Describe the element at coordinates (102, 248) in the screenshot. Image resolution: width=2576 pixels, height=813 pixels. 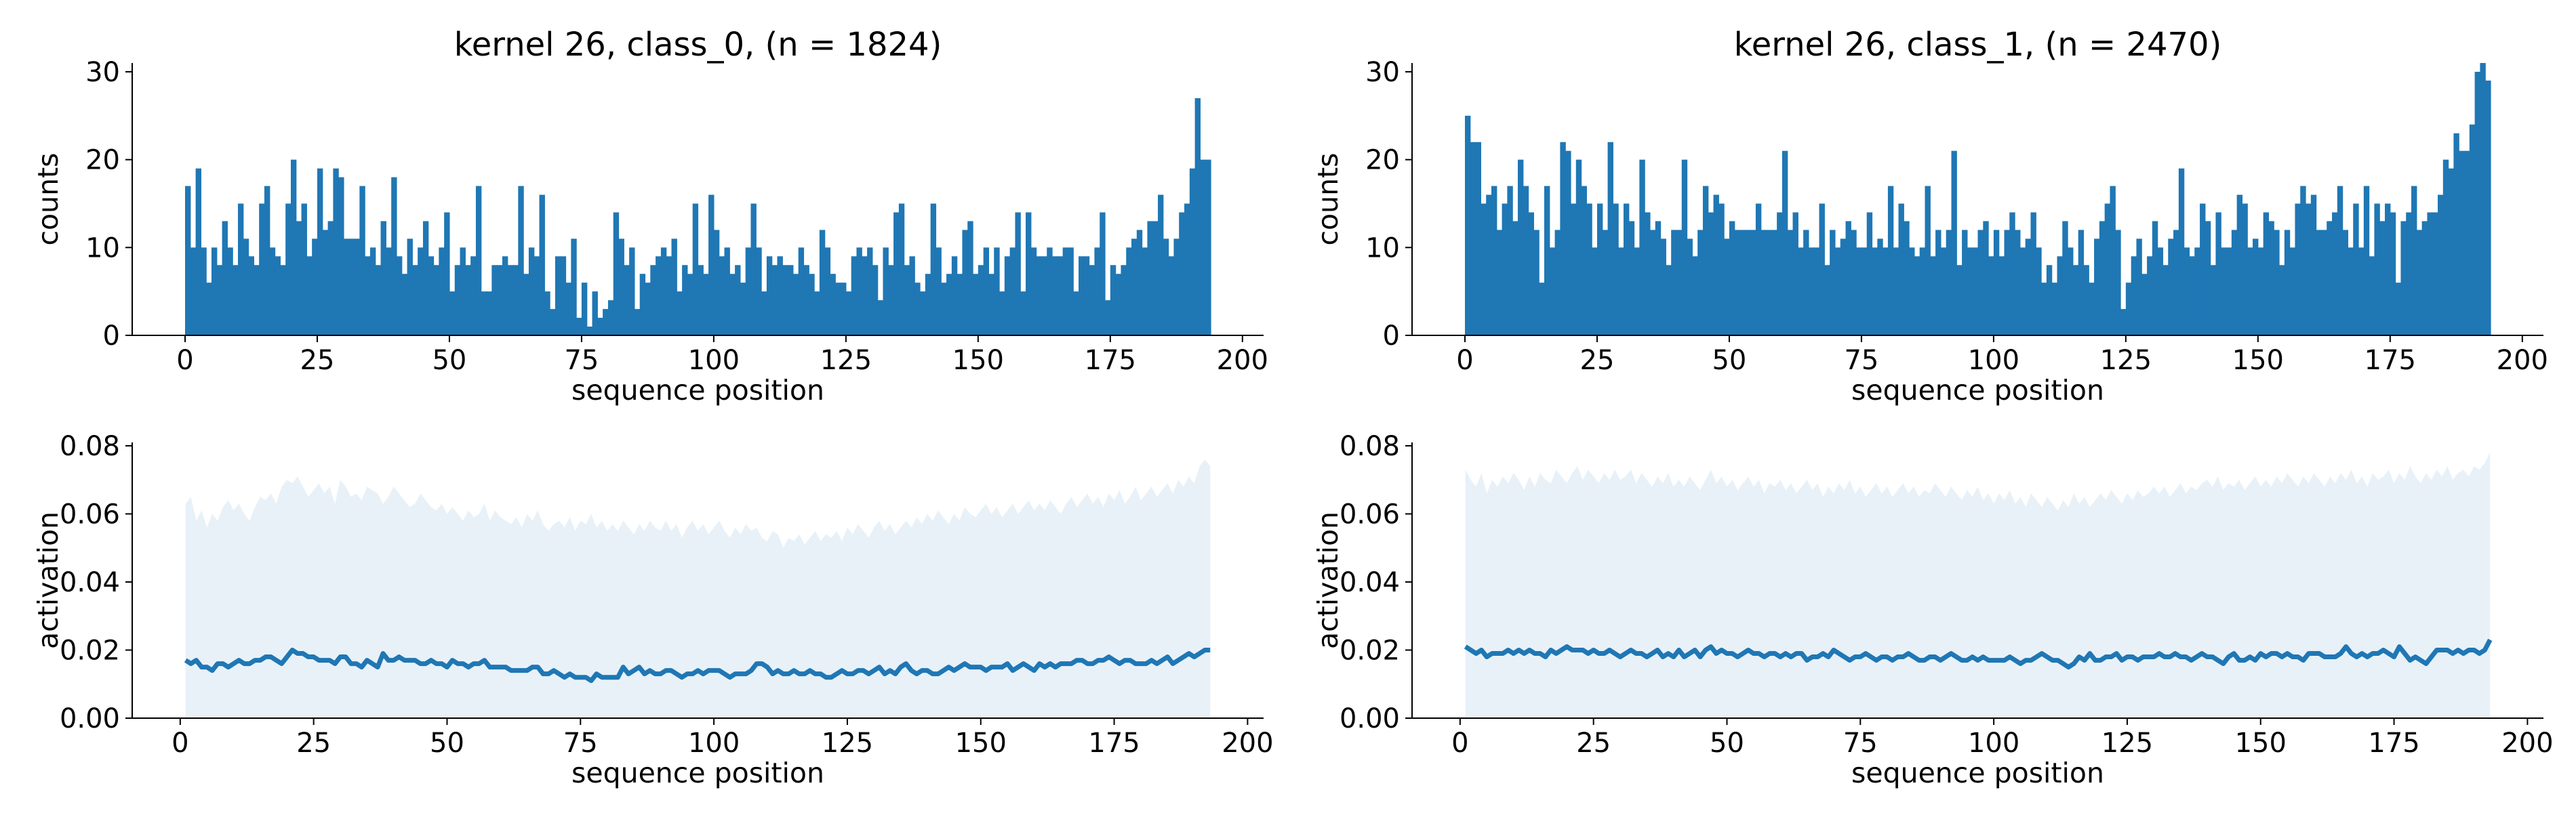
I see `y-tick-label: 10` at that location.